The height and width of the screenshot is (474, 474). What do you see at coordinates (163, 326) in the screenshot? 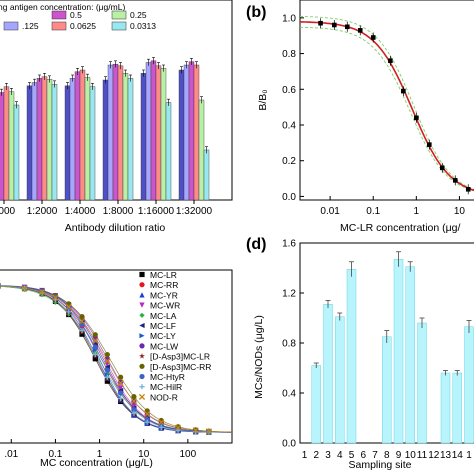
I see `panel-c-legend-label: MC-LF` at bounding box center [163, 326].